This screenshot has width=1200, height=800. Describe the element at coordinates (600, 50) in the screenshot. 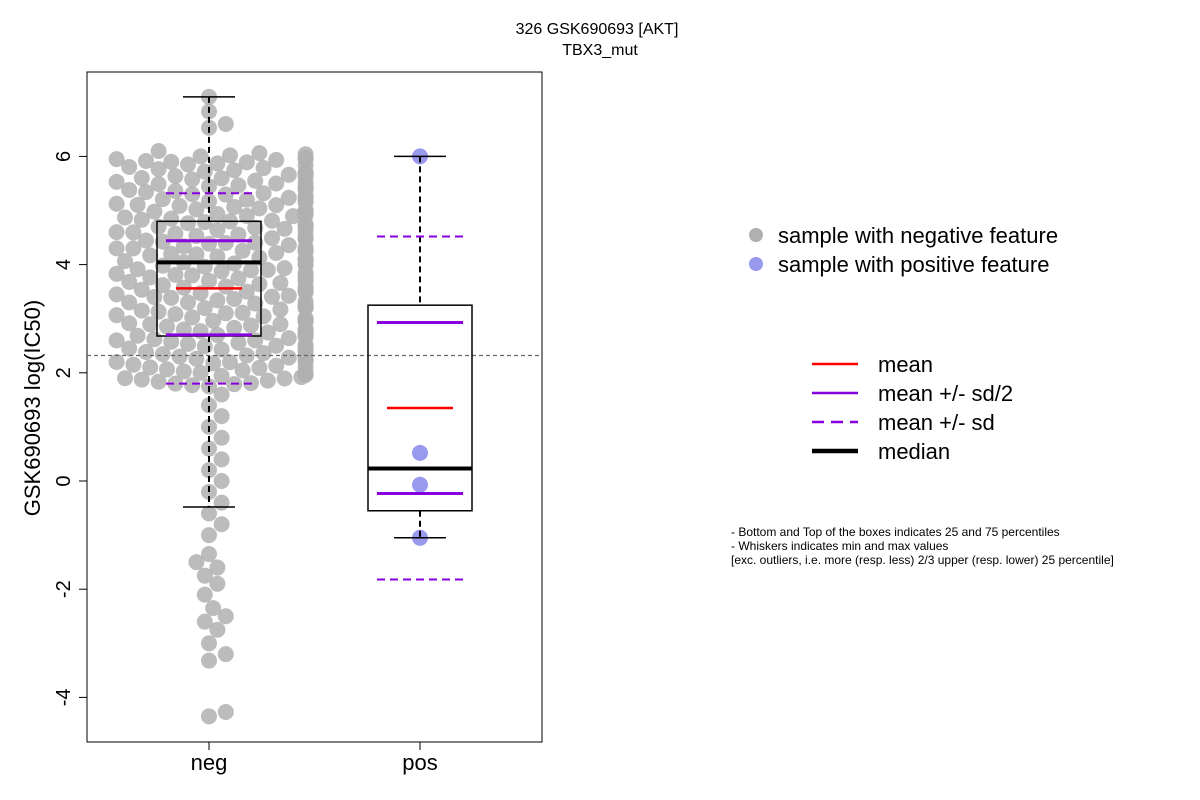

I see `chart-subtitle: TBX3_mut` at that location.